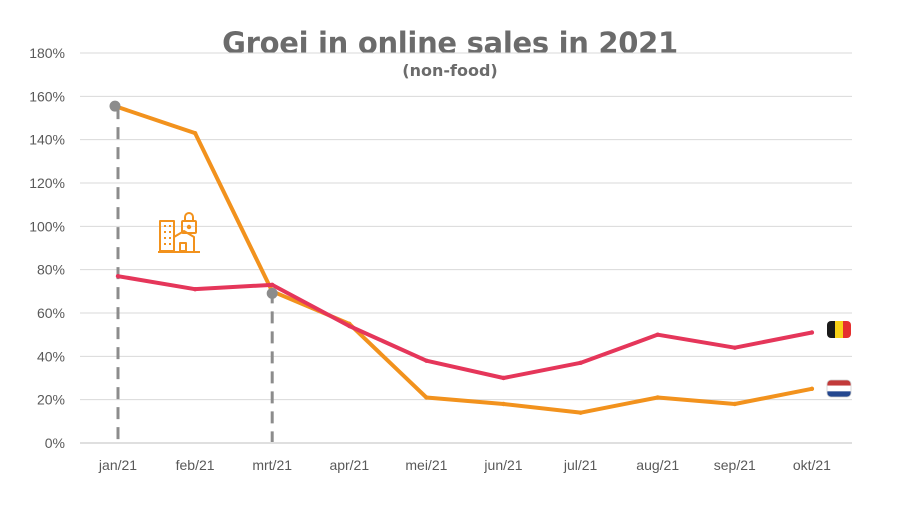  What do you see at coordinates (184, 240) in the screenshot?
I see `house-shape` at bounding box center [184, 240].